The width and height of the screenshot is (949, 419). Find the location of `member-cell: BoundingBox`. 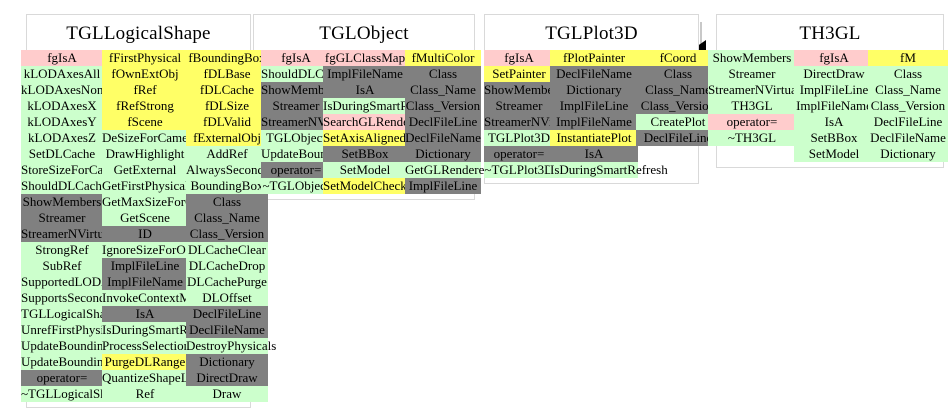

member-cell: BoundingBox is located at coordinates (227, 186).